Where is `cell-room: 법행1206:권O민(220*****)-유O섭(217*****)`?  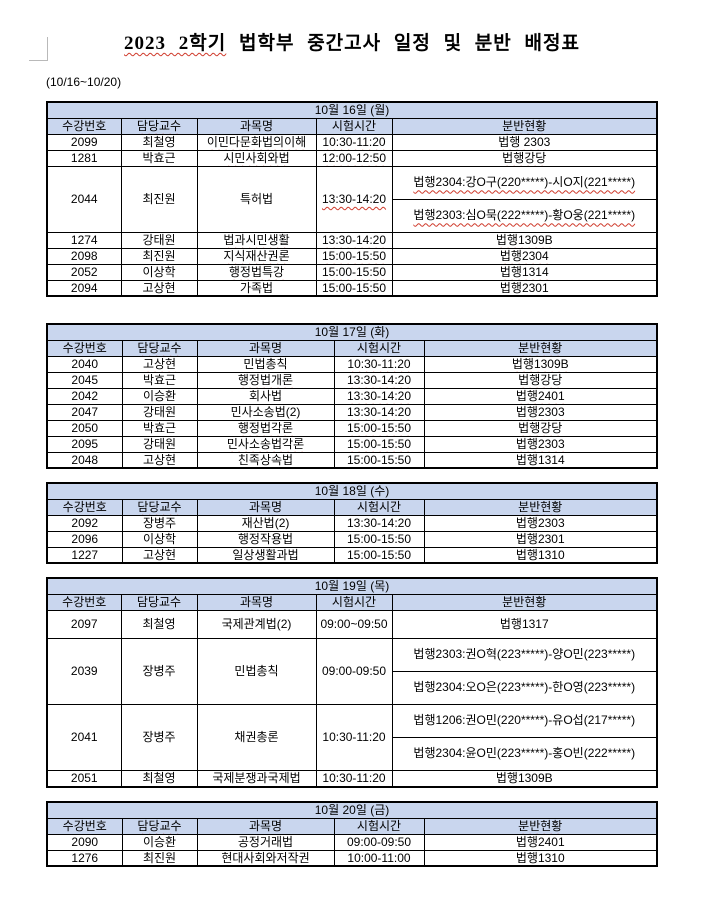 cell-room: 법행1206:권O민(220*****)-유O섭(217*****) is located at coordinates (524, 720).